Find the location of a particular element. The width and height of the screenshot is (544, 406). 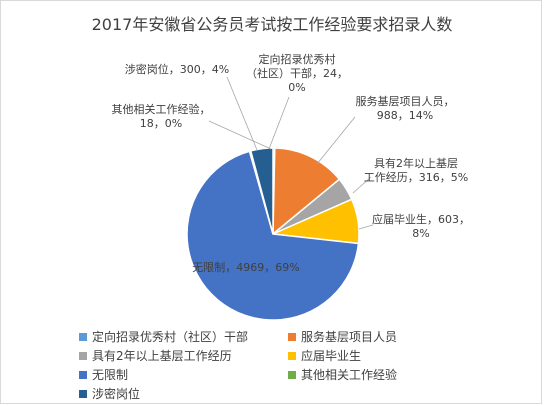

data-label: 涉密岗位，300，4% is located at coordinates (177, 69).